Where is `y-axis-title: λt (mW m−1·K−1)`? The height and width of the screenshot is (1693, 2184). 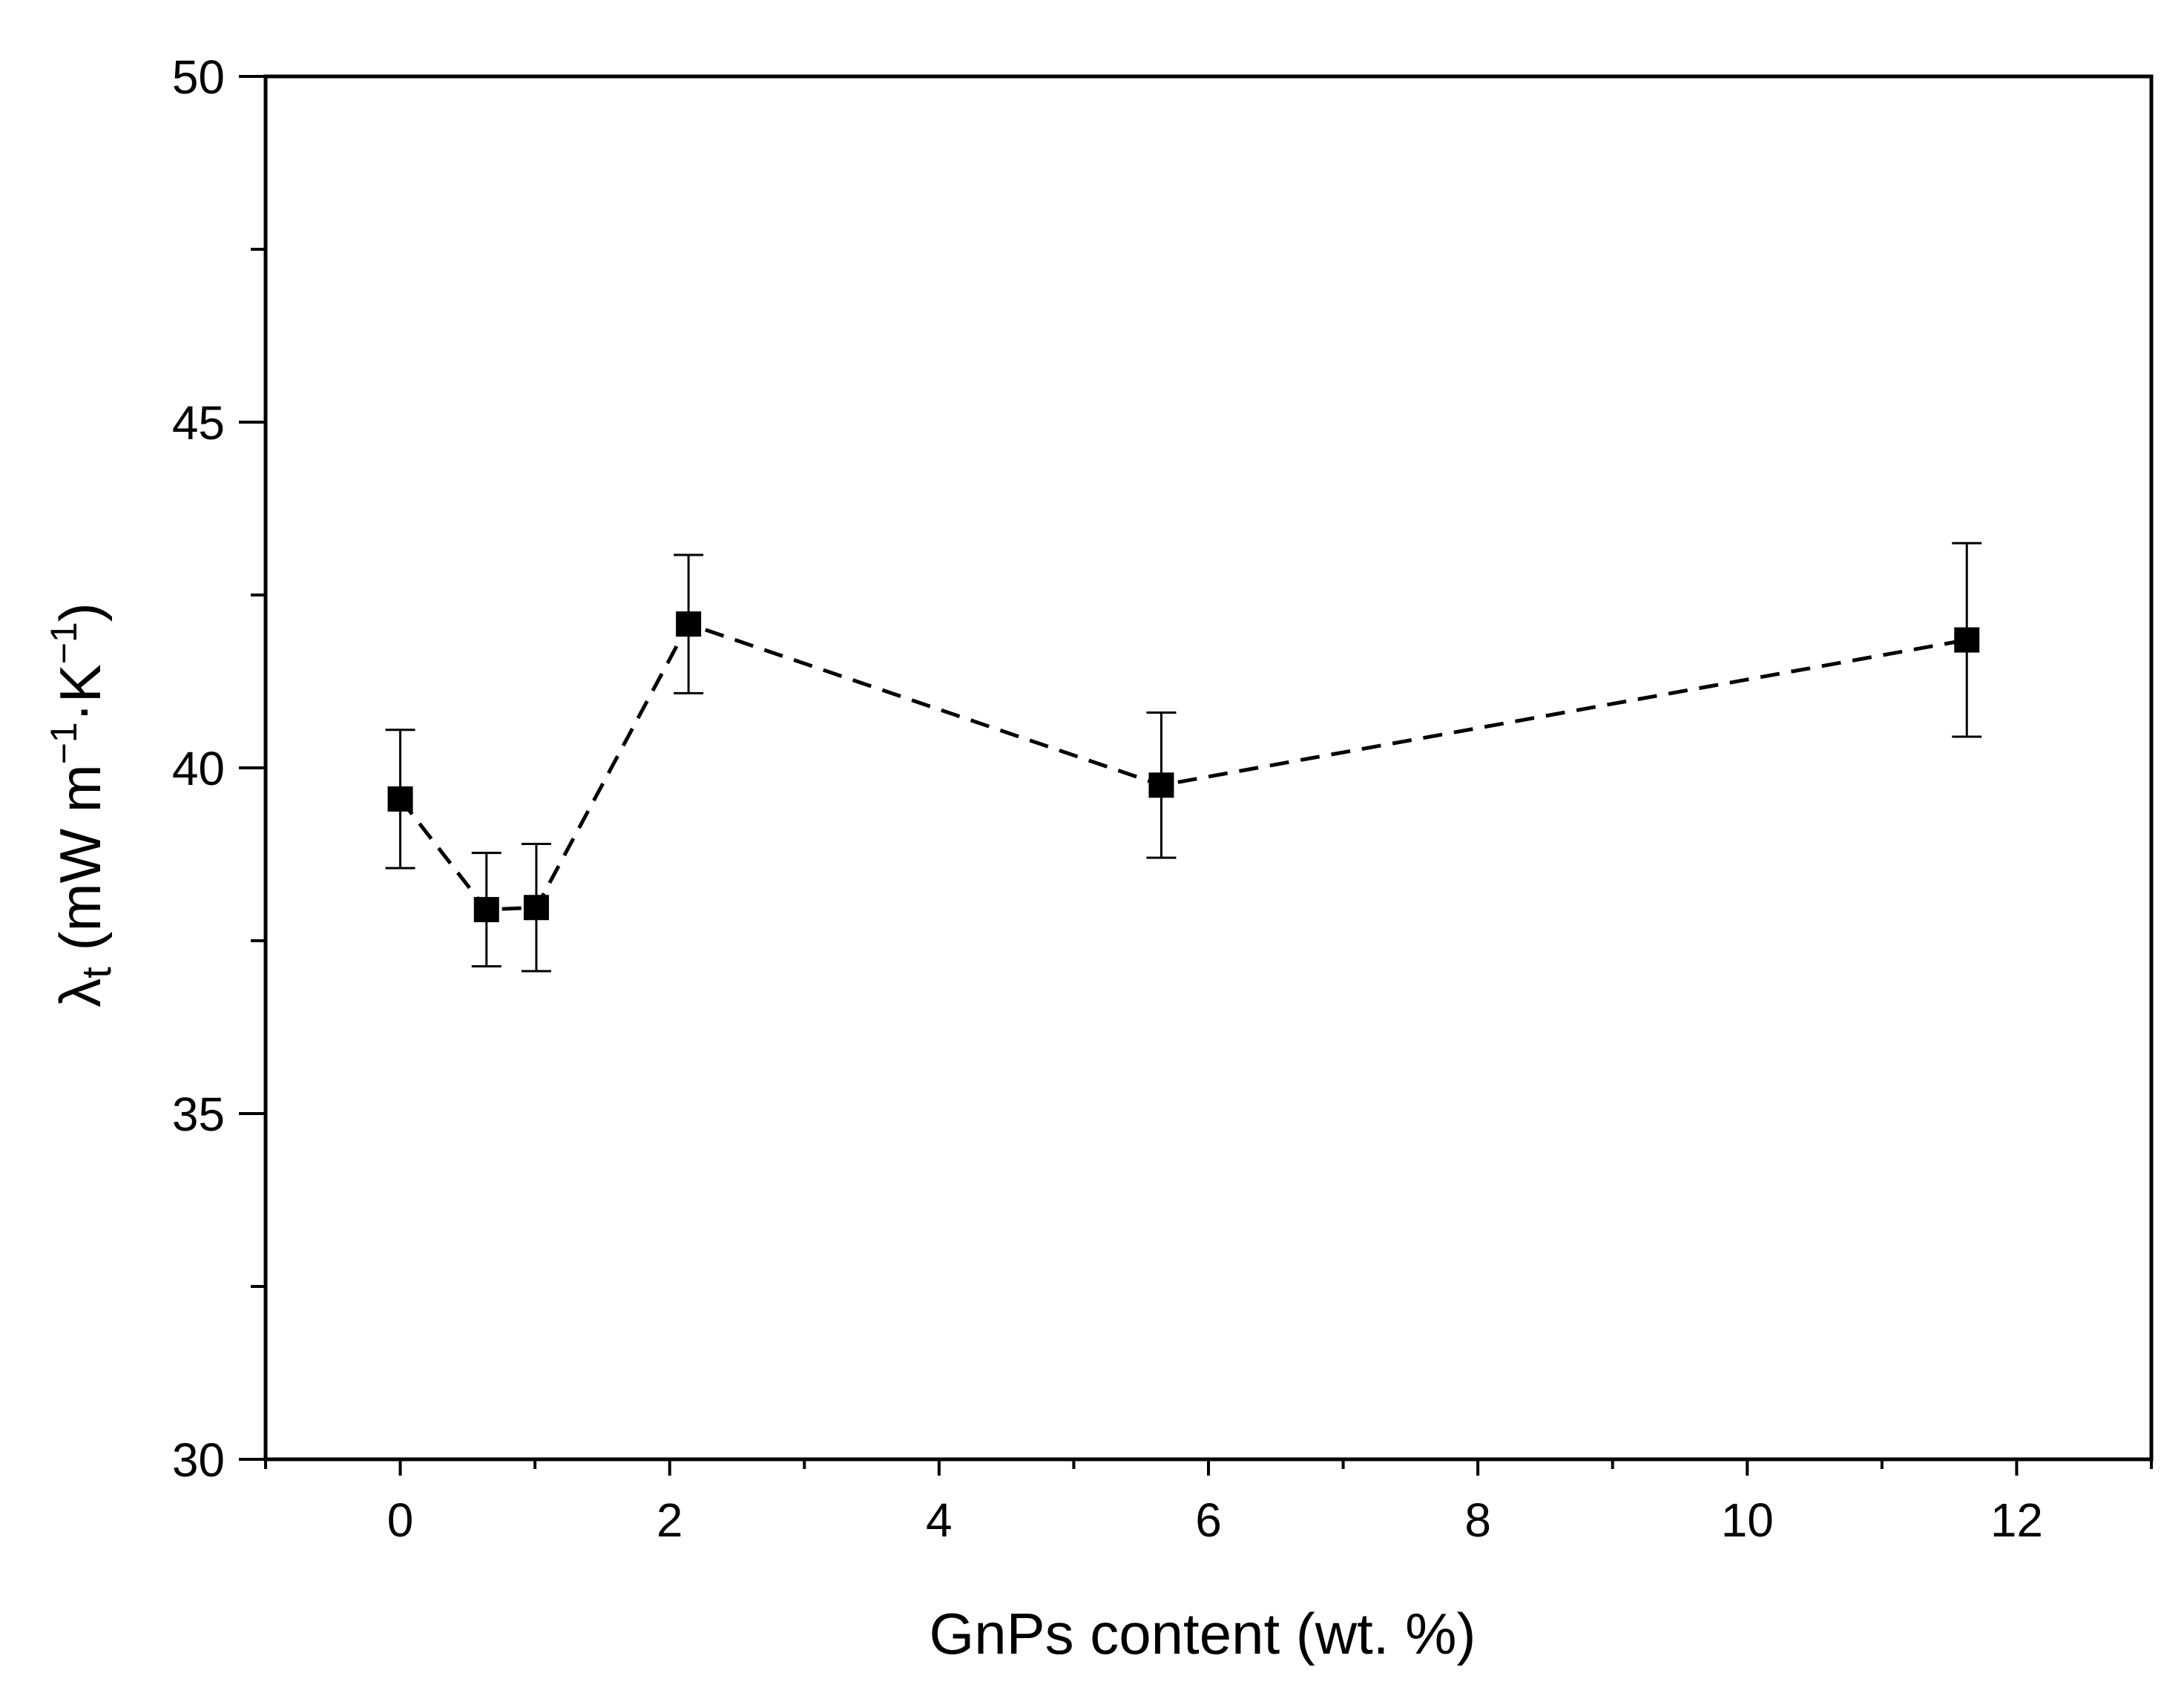
y-axis-title: λt (mW m−1·K−1) is located at coordinates (81, 804).